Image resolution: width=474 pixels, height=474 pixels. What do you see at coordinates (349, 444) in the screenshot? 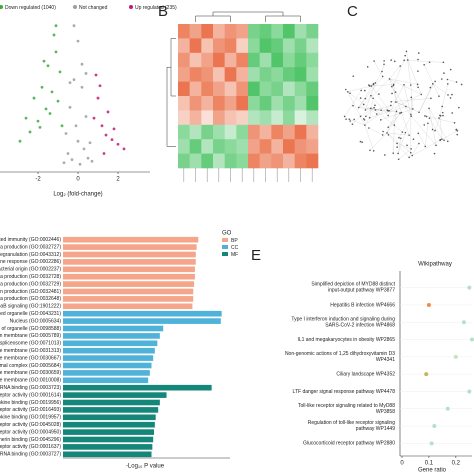
I see `y-tick-label: Glucocorticoid receptor pathway WP2880` at bounding box center [349, 444].